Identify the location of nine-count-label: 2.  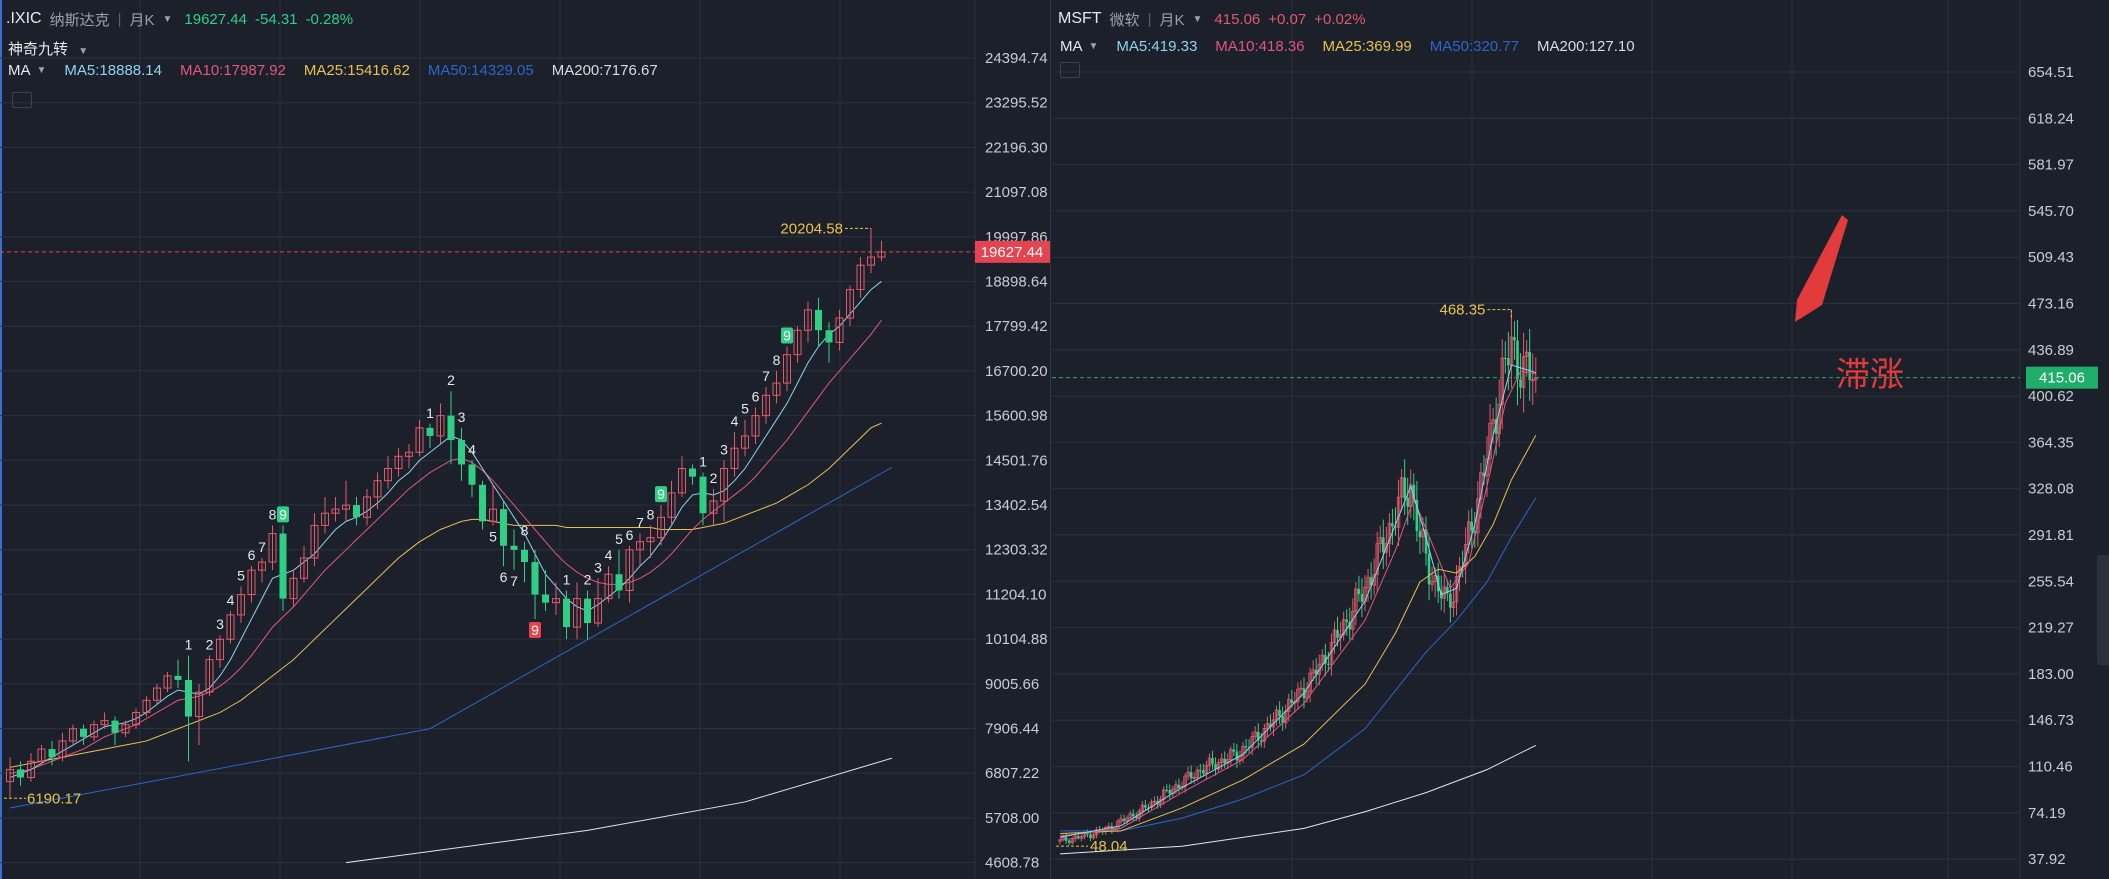
(588, 579).